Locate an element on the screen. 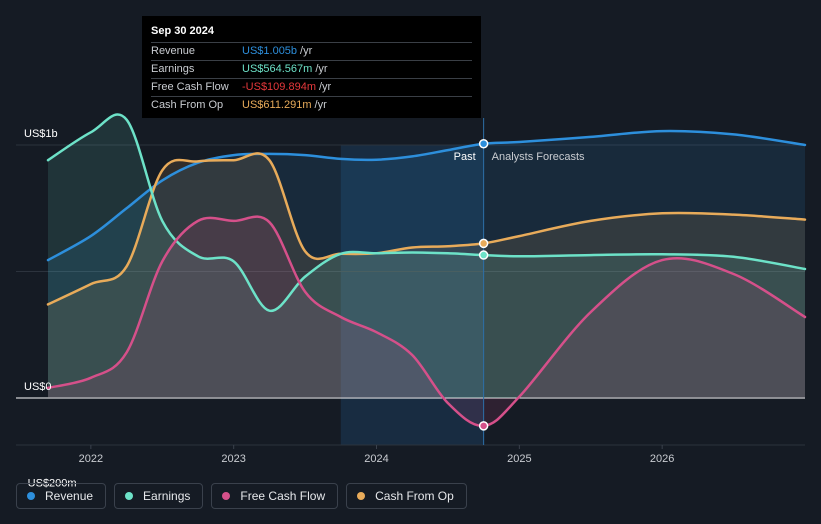  legend-label: Free Cash Flow is located at coordinates (283, 496).